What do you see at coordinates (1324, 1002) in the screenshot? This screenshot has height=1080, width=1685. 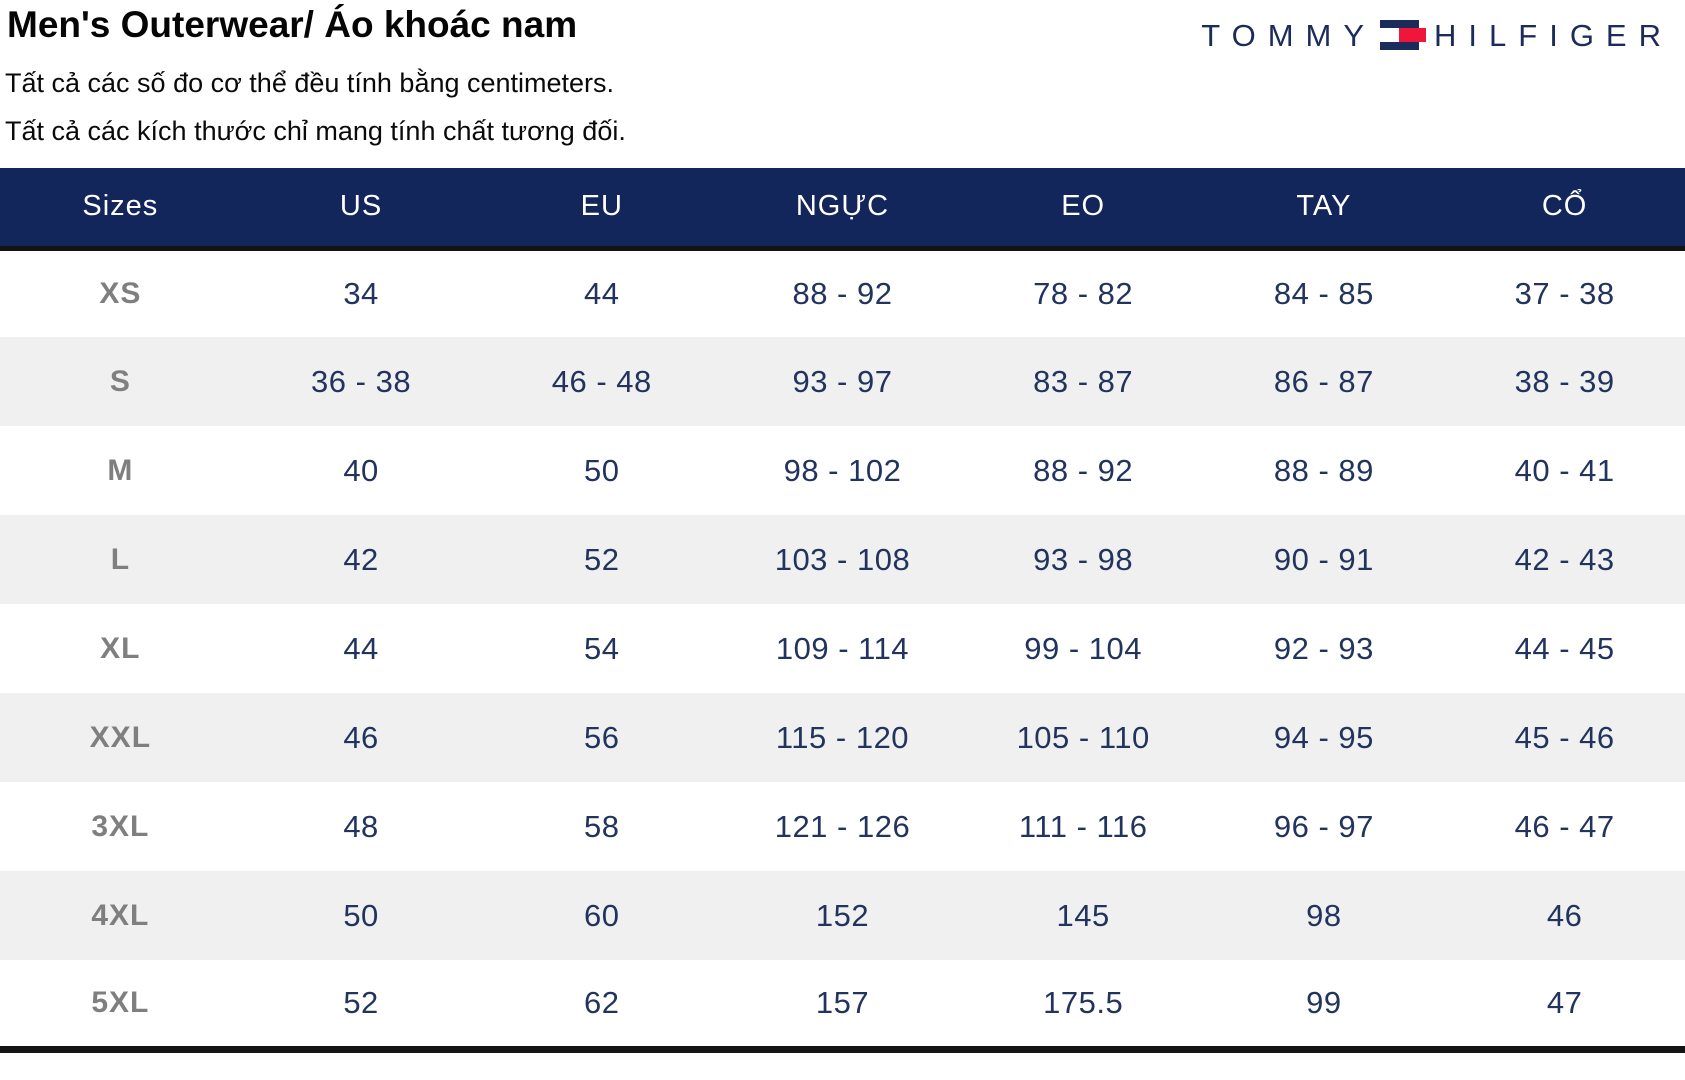 I see `measurement-value: 99` at bounding box center [1324, 1002].